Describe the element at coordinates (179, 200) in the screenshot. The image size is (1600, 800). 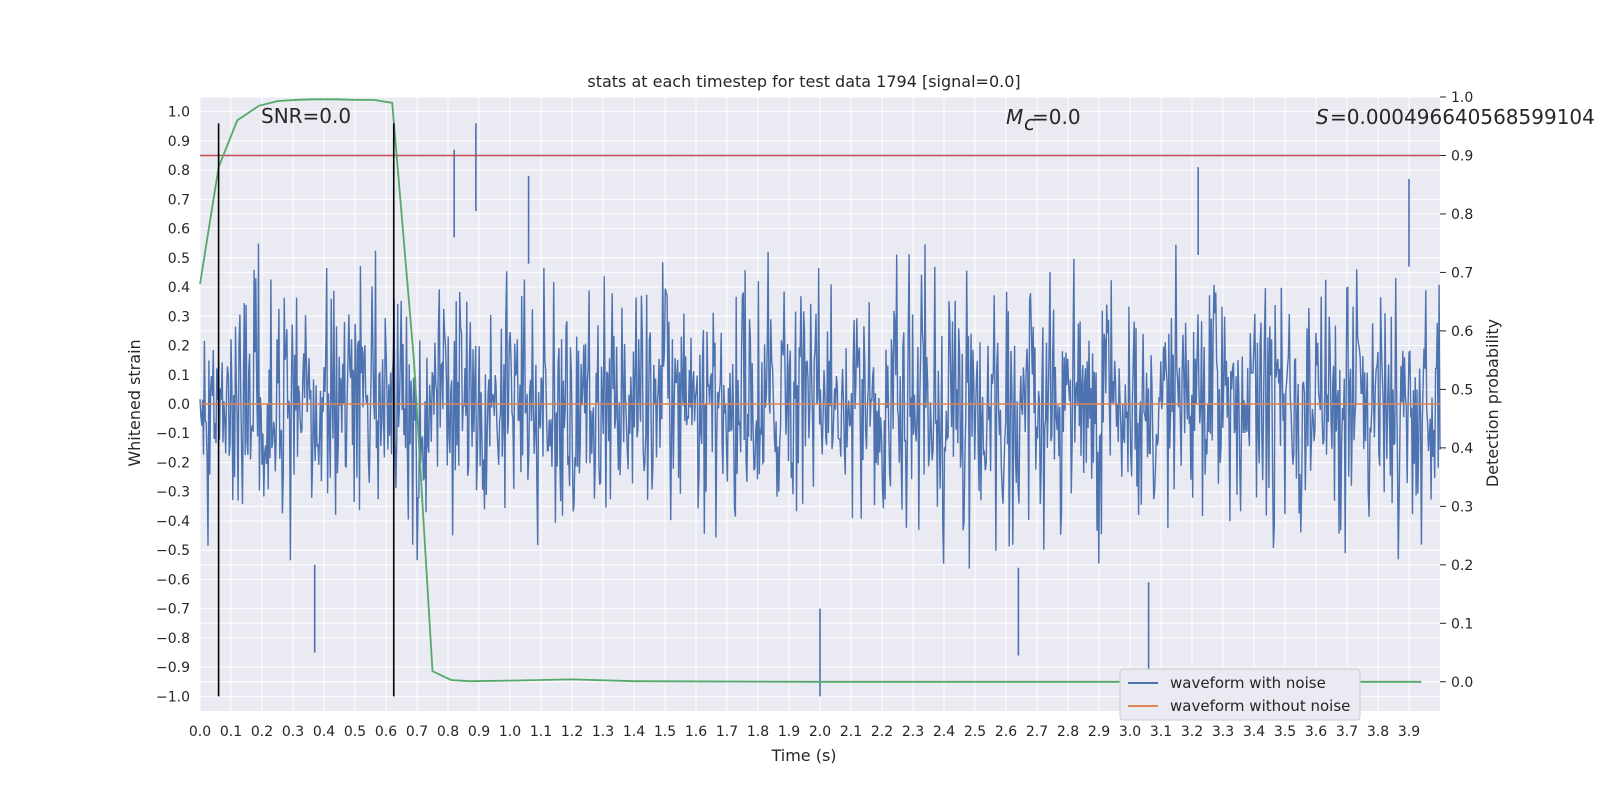
I see `y-tick-label: 0.7` at that location.